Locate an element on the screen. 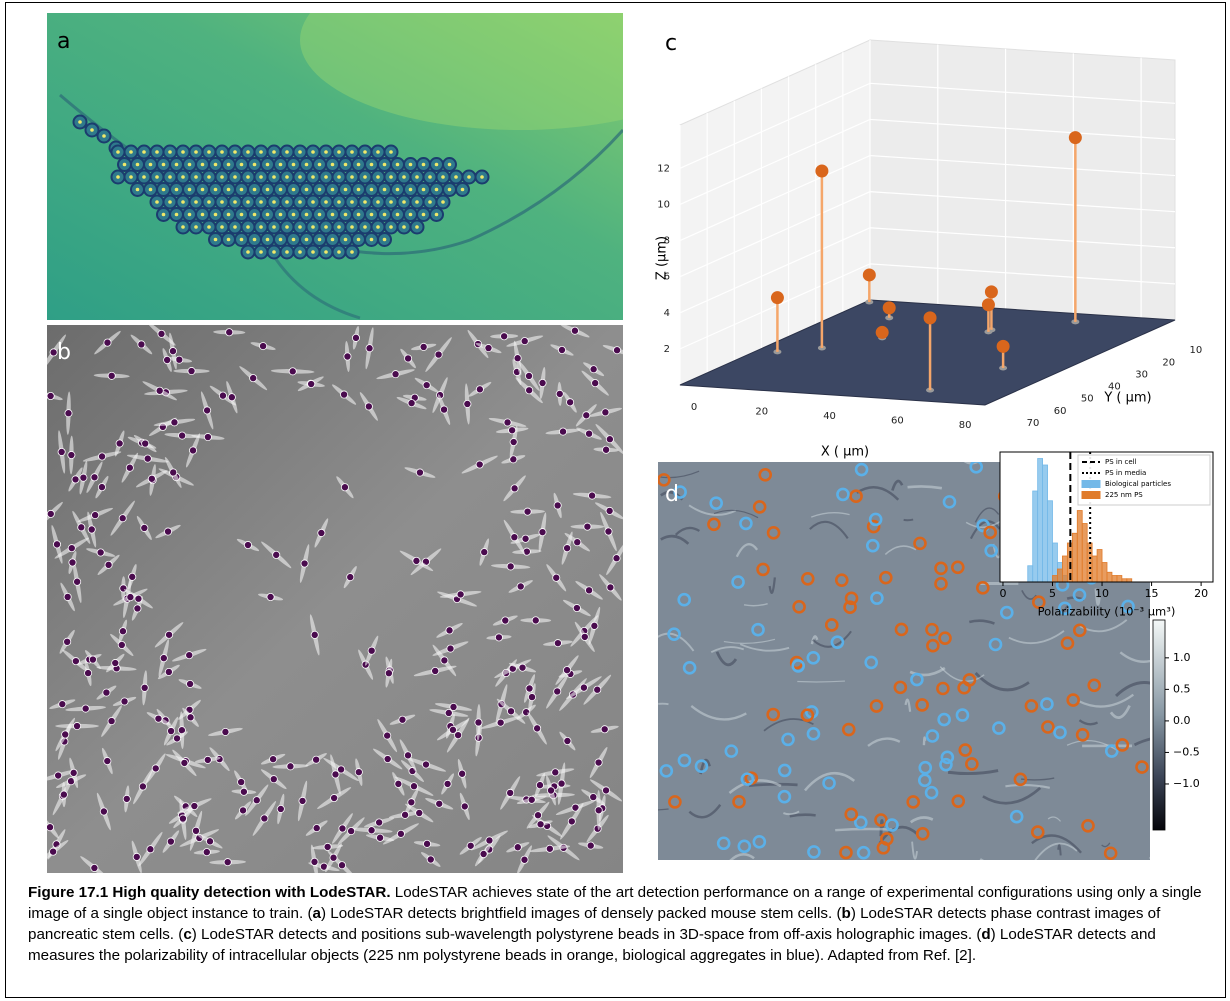 The image size is (1230, 1001). colorbar-tick-label: 0.5 is located at coordinates (1182, 688).